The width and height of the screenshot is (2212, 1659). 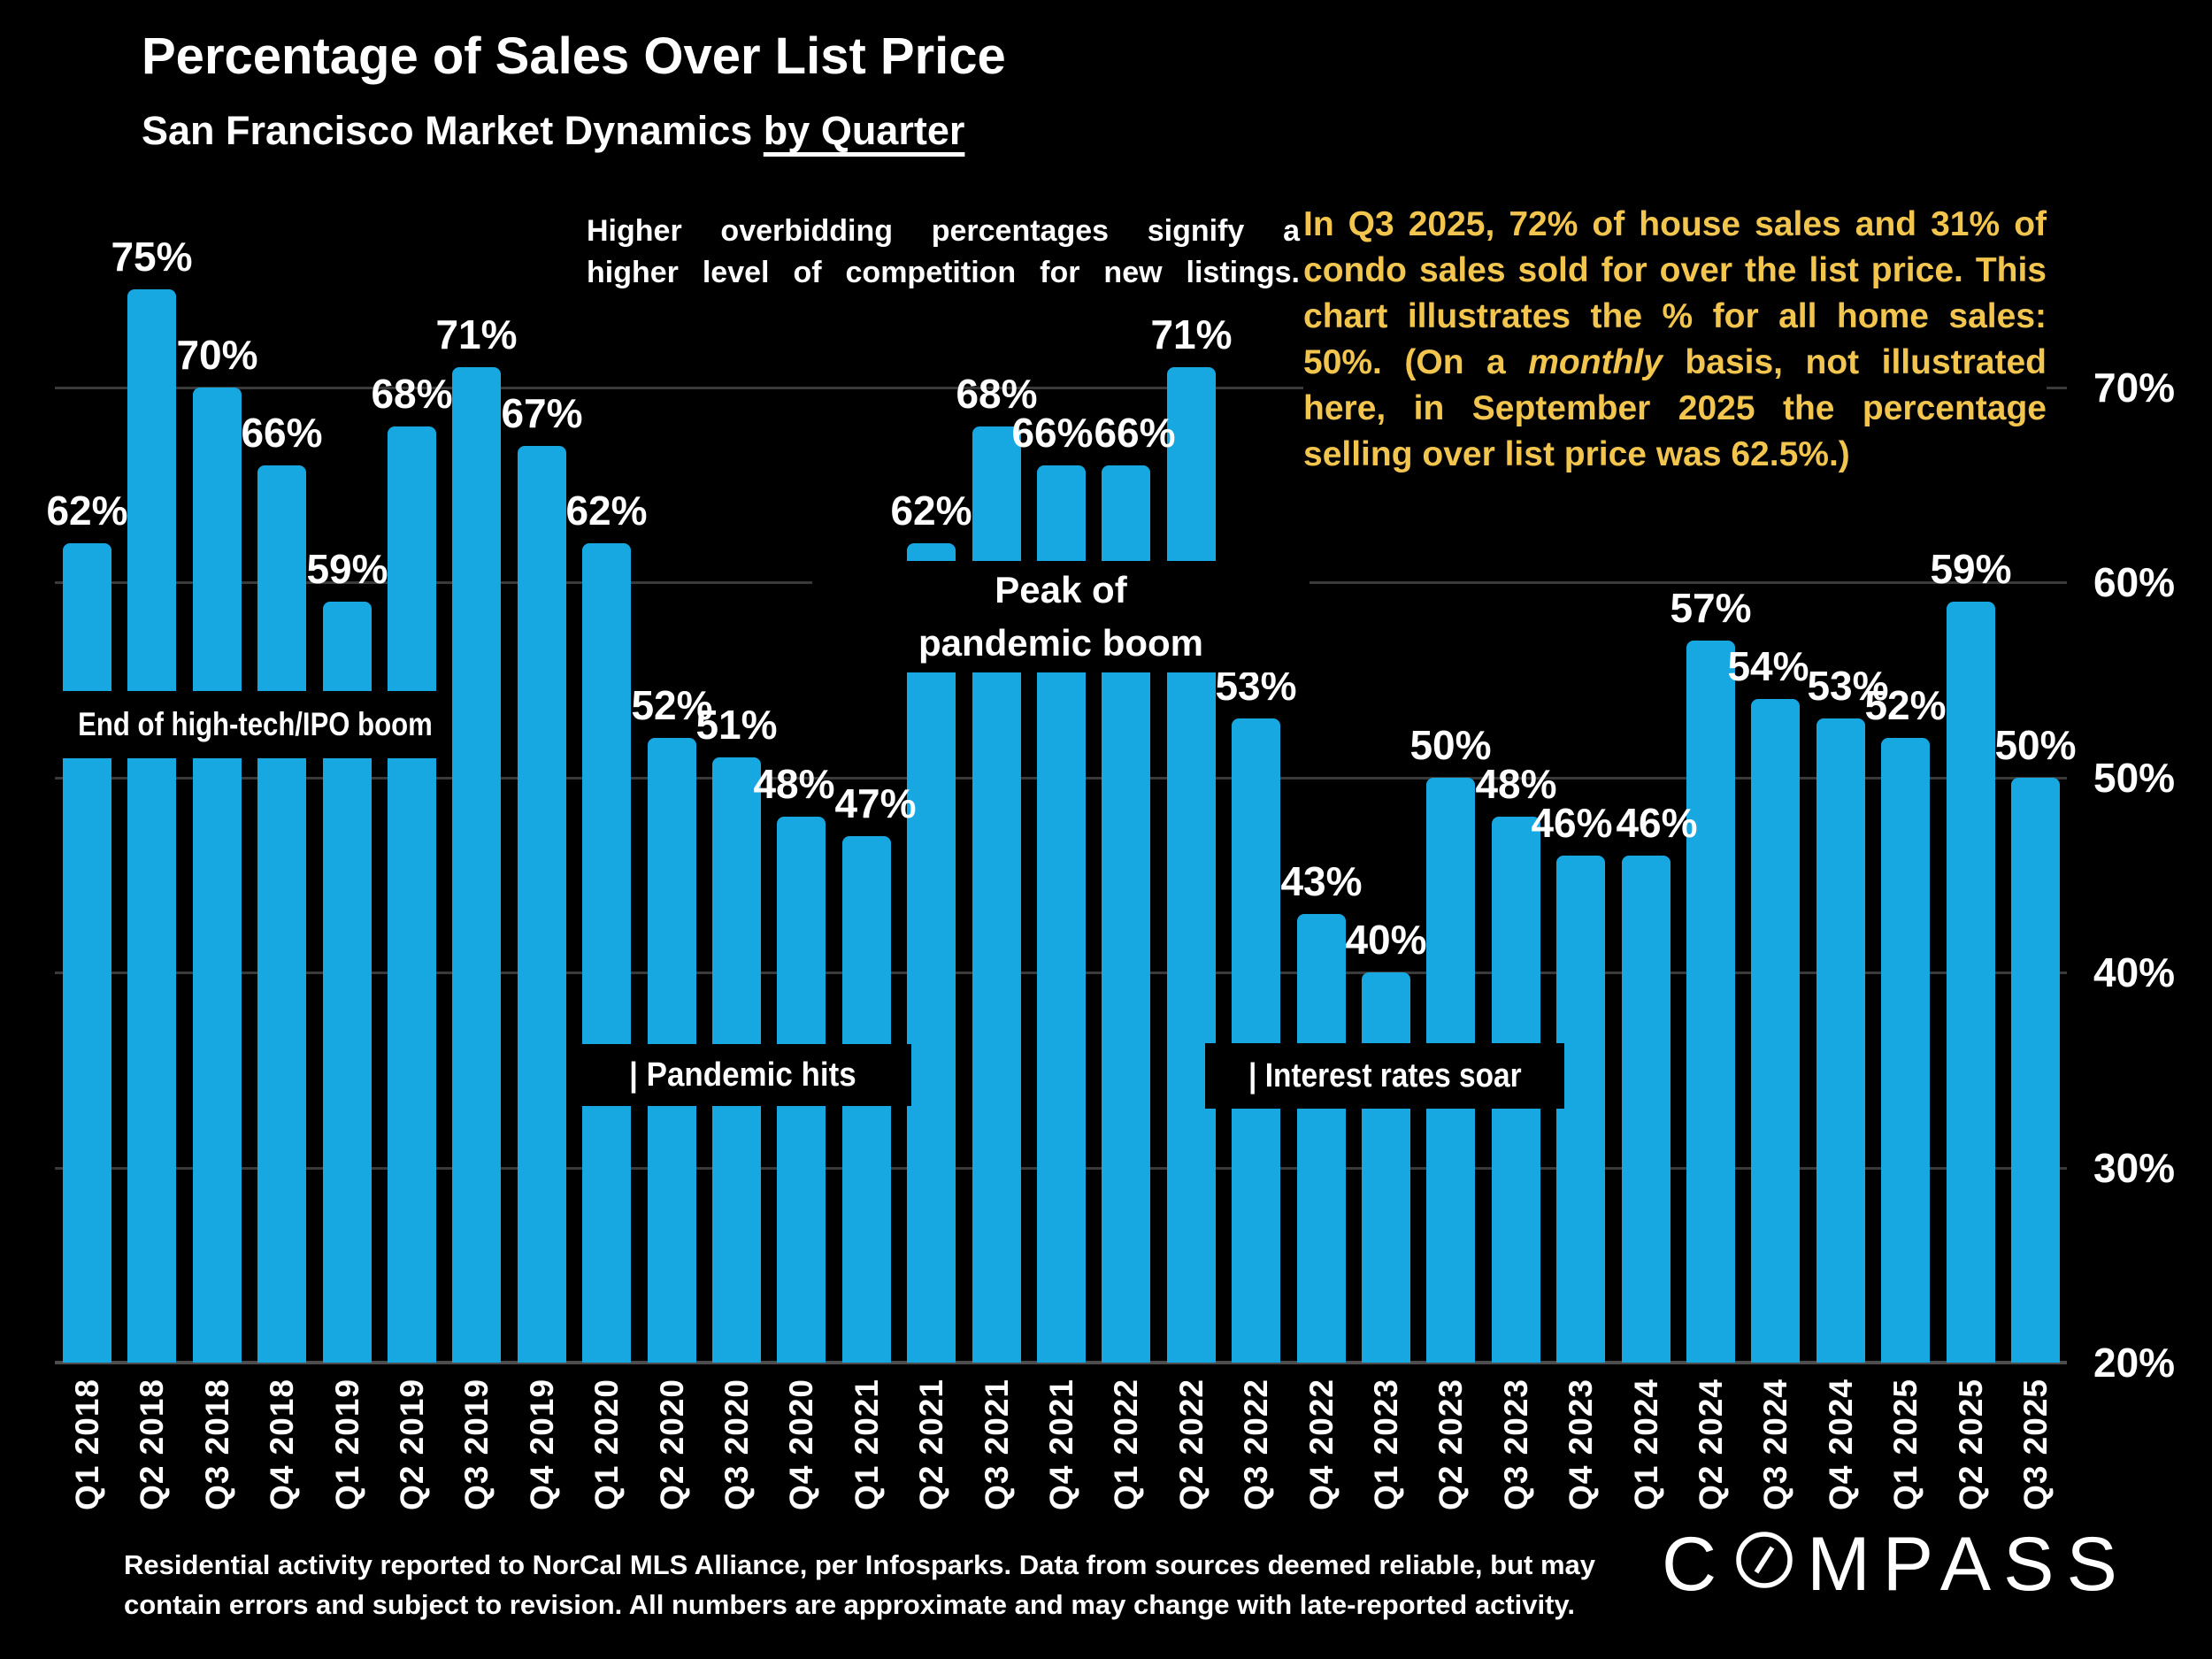 What do you see at coordinates (87, 1445) in the screenshot?
I see `x-axis-label-Q1-2018: Q1 2018` at bounding box center [87, 1445].